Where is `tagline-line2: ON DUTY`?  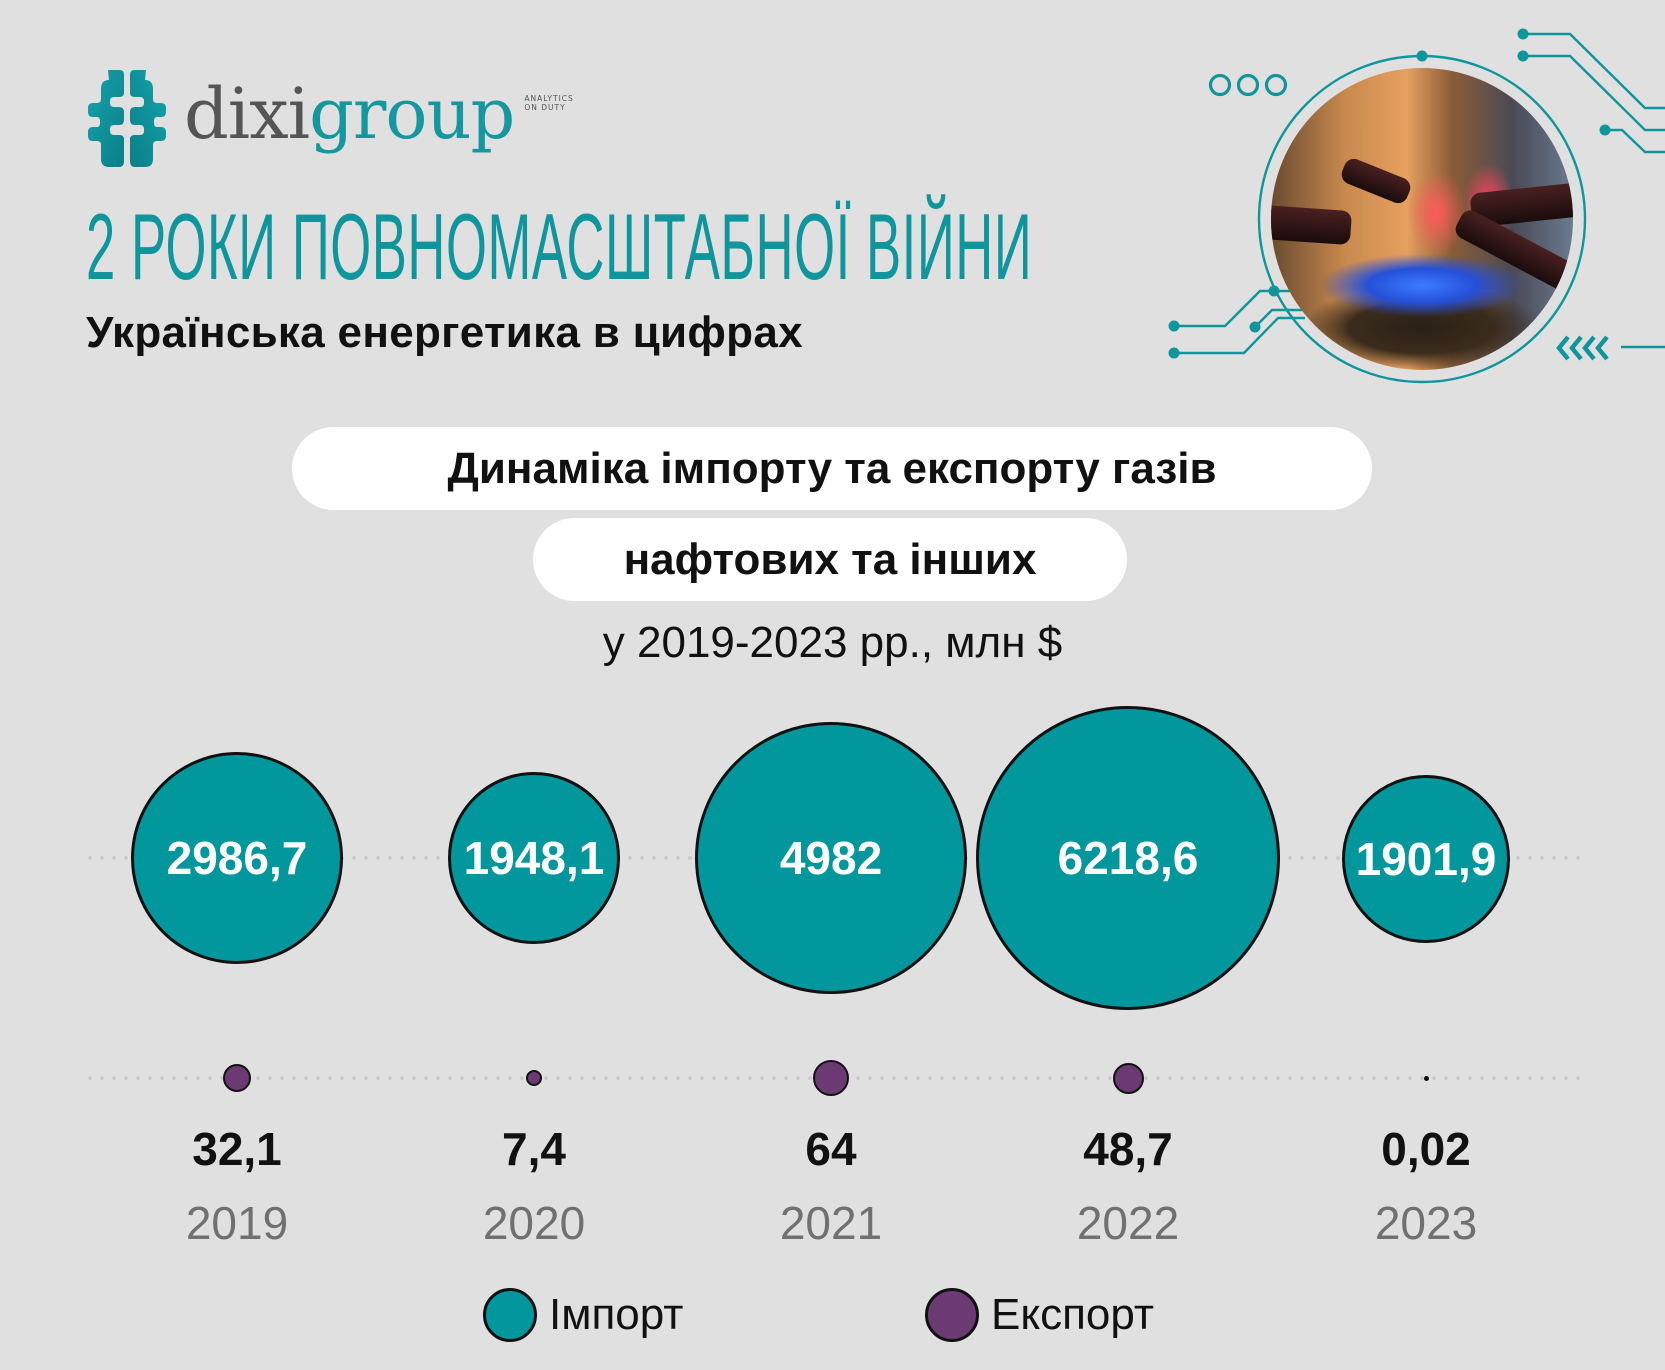 tagline-line2: ON DUTY is located at coordinates (545, 107).